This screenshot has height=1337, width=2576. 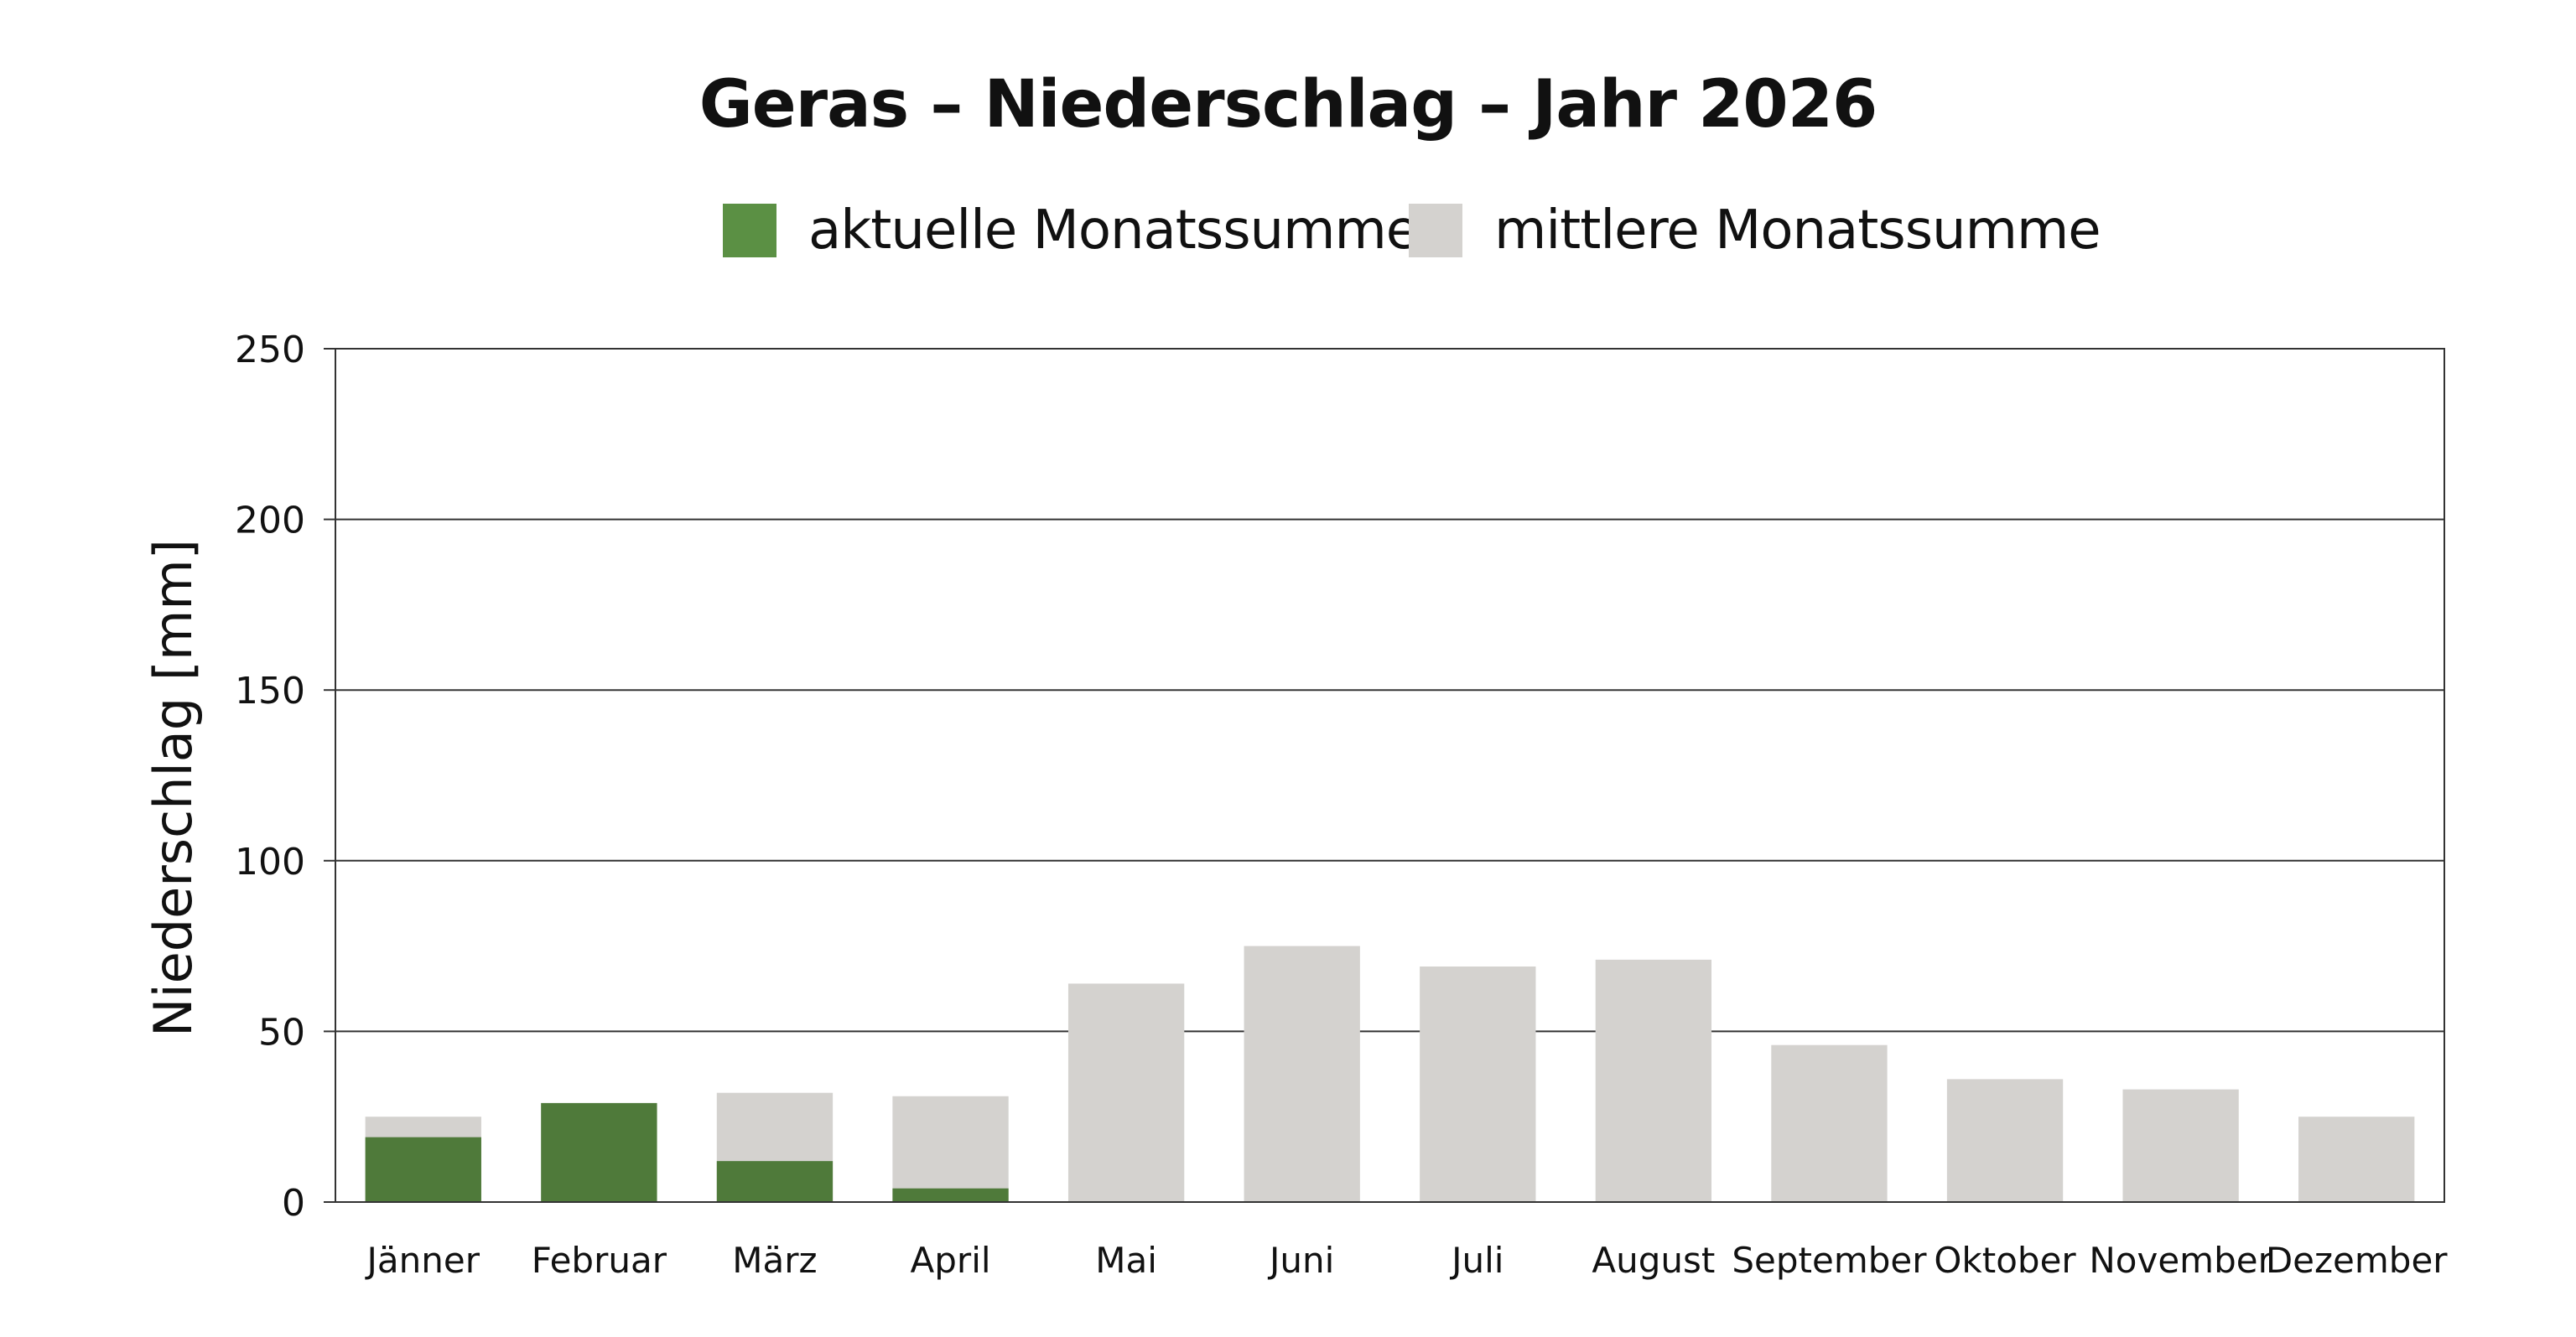 What do you see at coordinates (1113, 231) in the screenshot?
I see `legend-label-current: aktuelle Monatssumme` at bounding box center [1113, 231].